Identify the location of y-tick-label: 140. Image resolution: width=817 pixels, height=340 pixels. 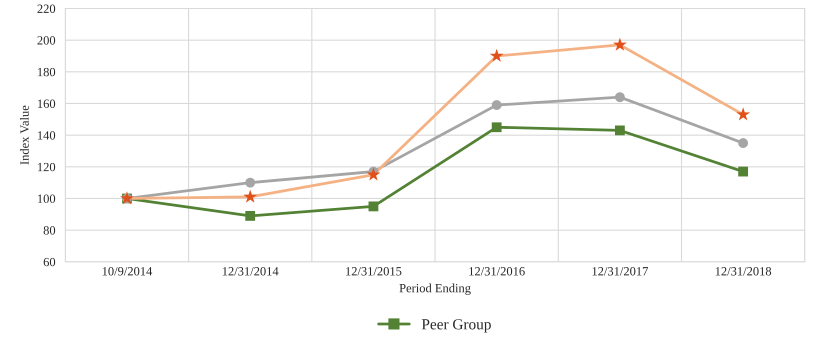
(47, 135).